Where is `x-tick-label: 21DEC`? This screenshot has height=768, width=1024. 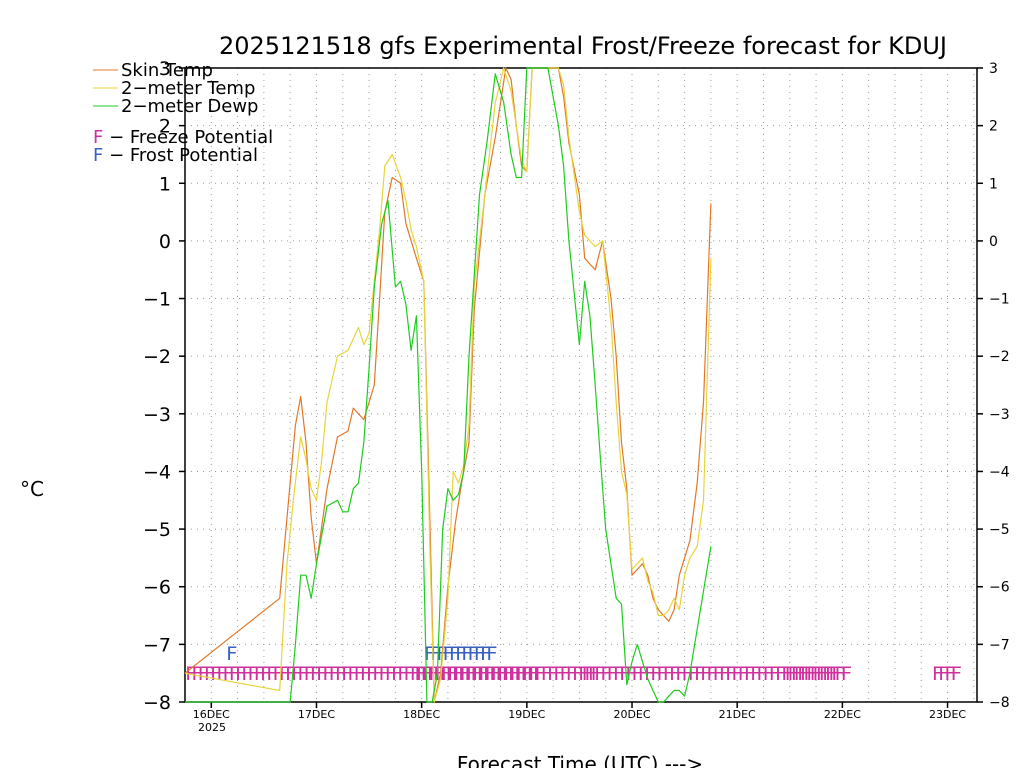
x-tick-label: 21DEC is located at coordinates (737, 714).